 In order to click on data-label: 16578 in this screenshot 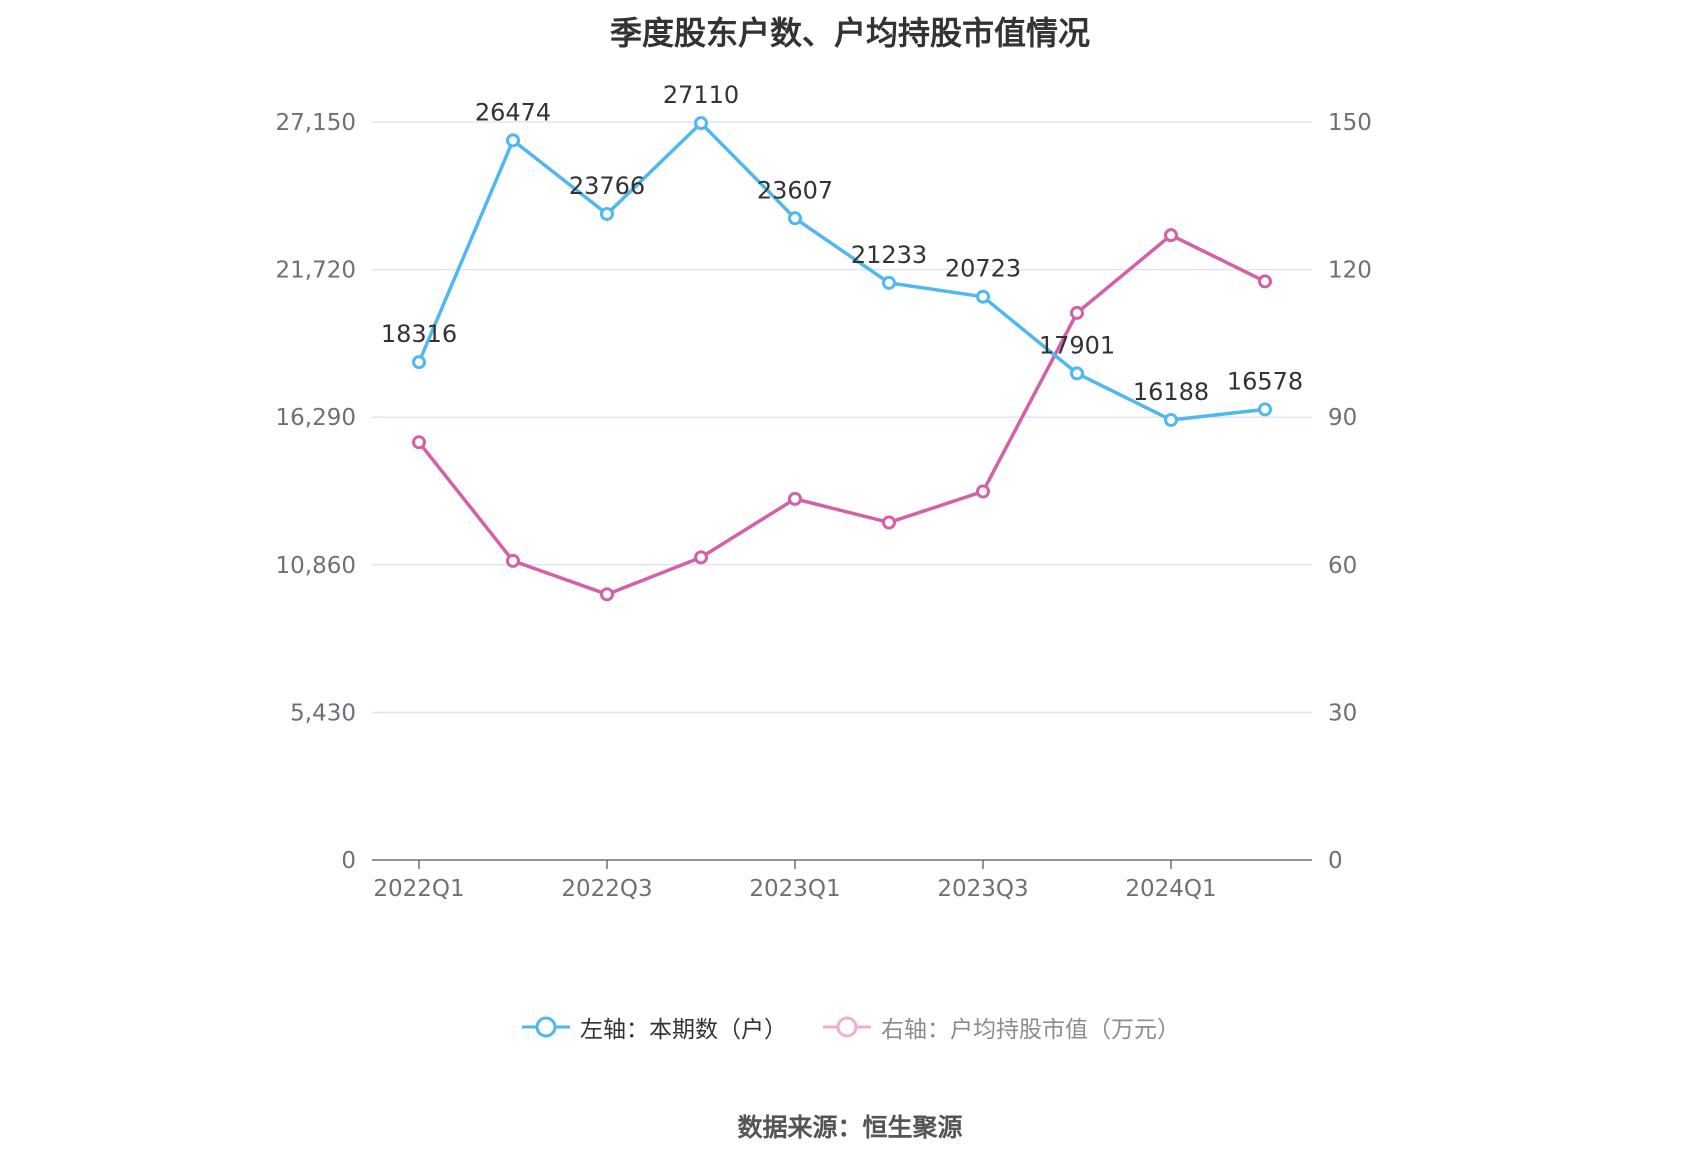, I will do `click(1265, 381)`.